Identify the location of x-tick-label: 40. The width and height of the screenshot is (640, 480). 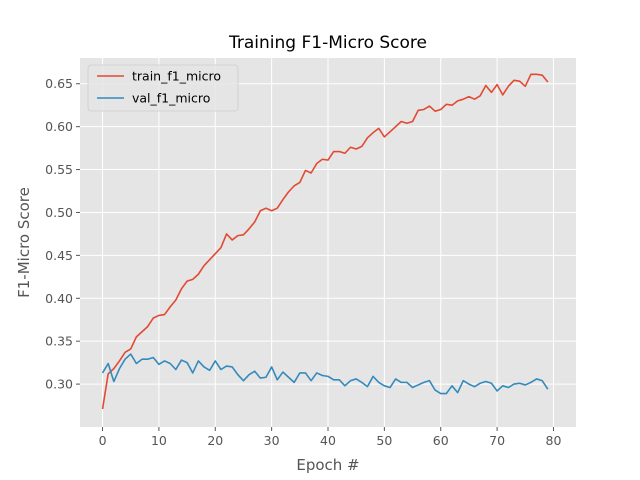
(328, 440).